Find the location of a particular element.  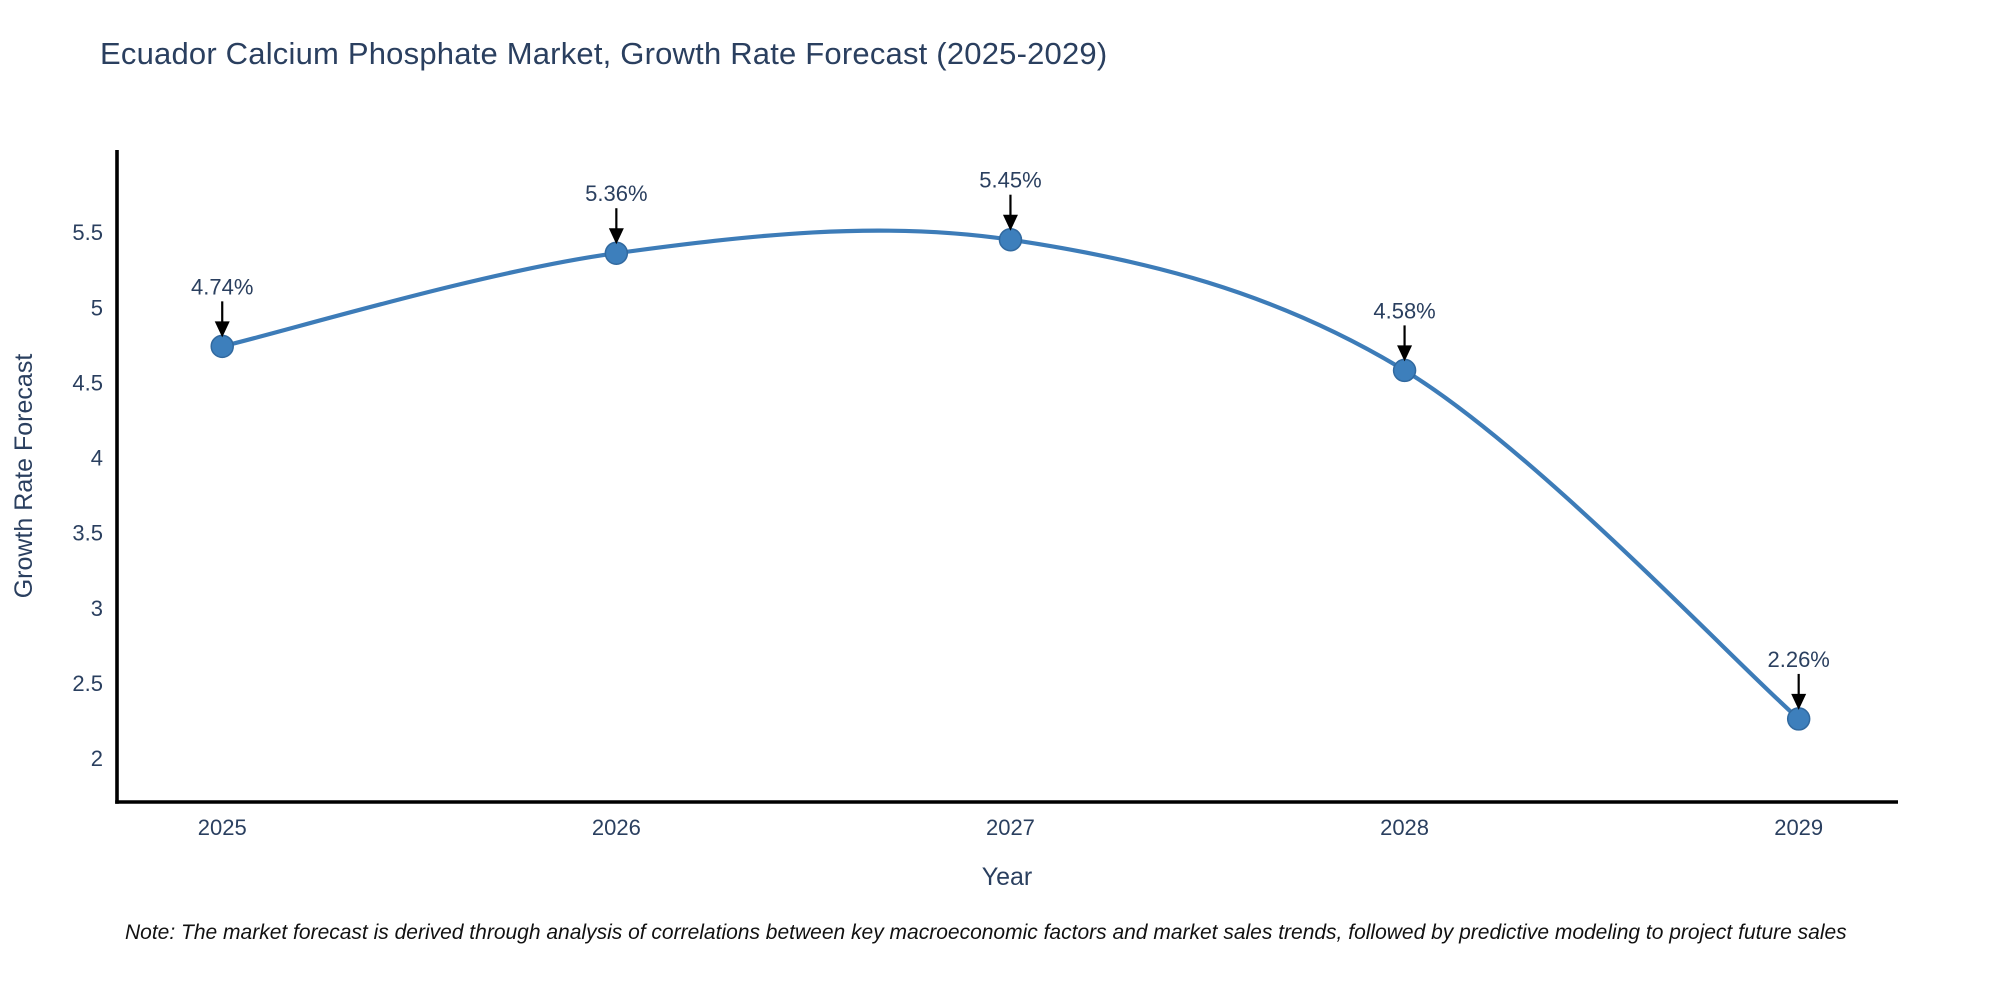

point-value-label: 2.26% is located at coordinates (1798, 659).